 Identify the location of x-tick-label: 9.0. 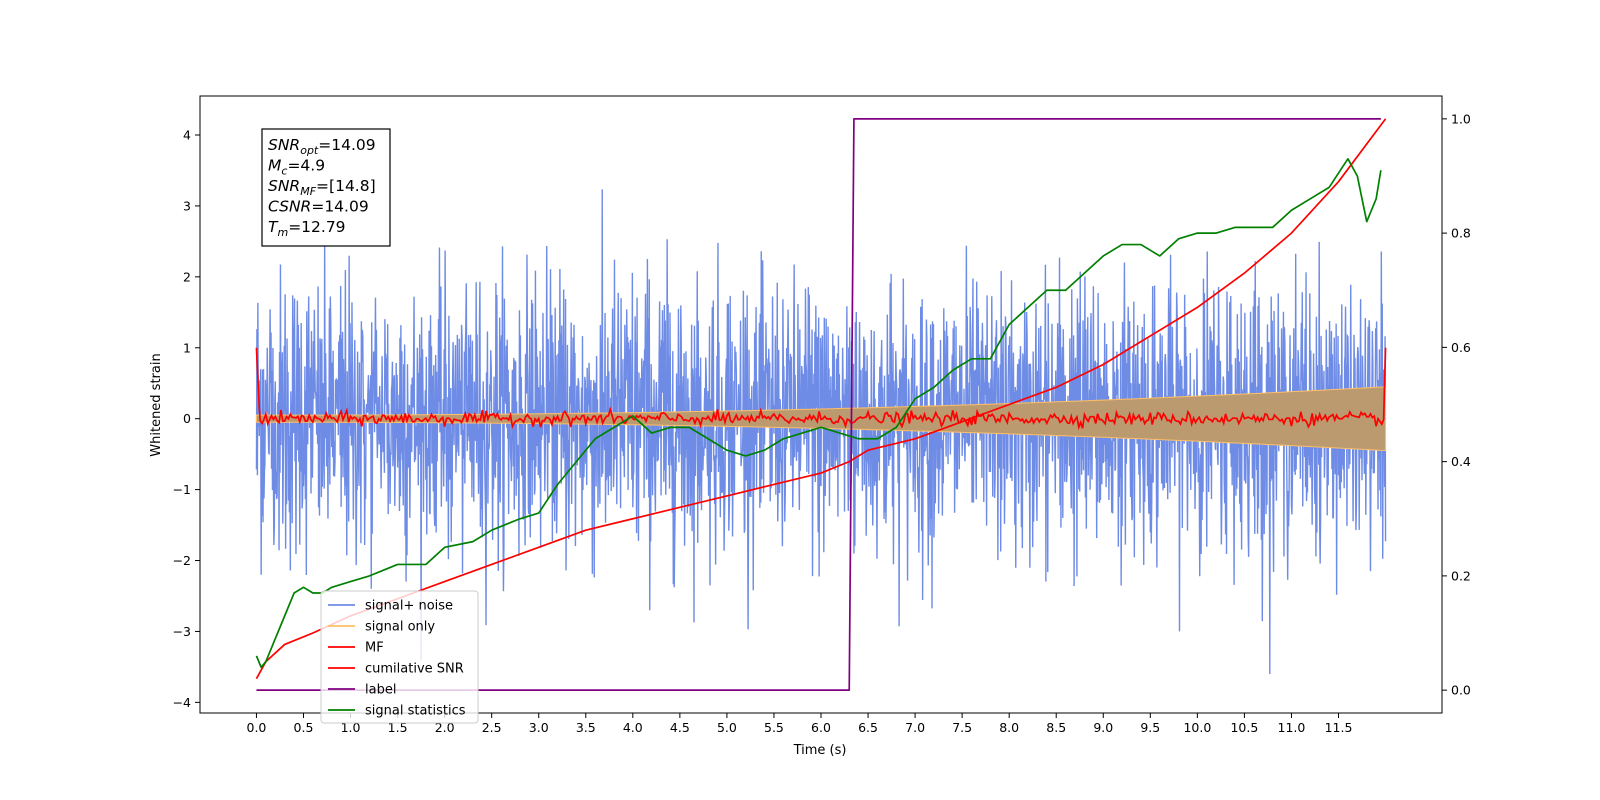
(1103, 727).